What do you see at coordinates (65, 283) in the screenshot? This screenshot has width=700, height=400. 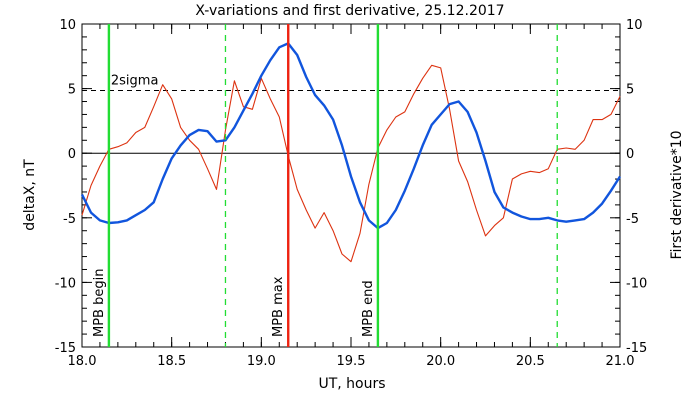 I see `y-tick-label-left: -10` at bounding box center [65, 283].